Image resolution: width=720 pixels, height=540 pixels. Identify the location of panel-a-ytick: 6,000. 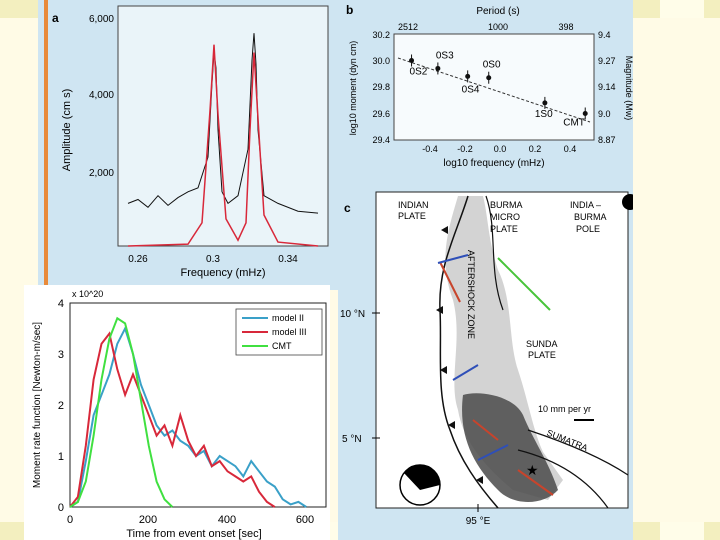
(101, 19).